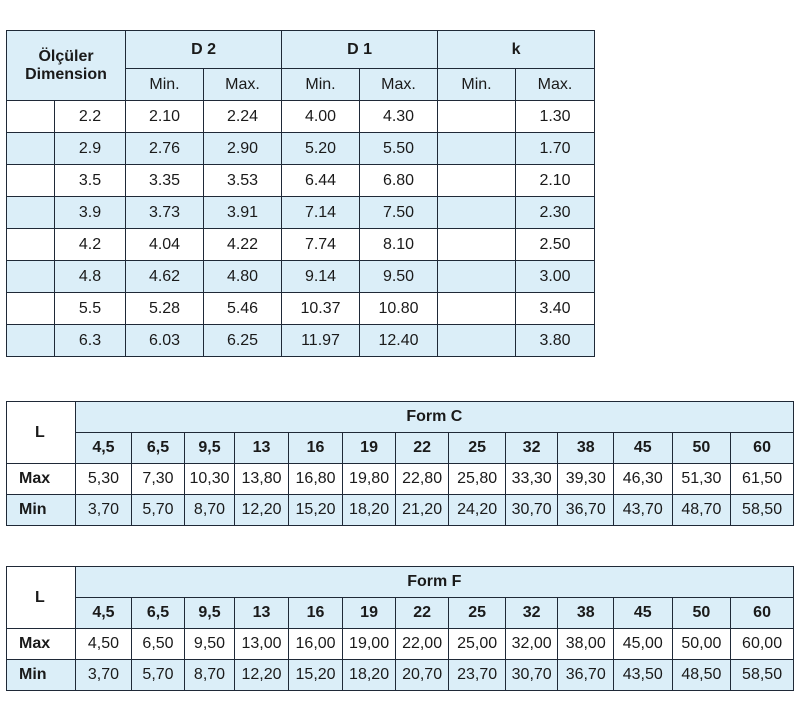 This screenshot has width=800, height=704. What do you see at coordinates (477, 644) in the screenshot?
I see `max-value-cell: 25,00` at bounding box center [477, 644].